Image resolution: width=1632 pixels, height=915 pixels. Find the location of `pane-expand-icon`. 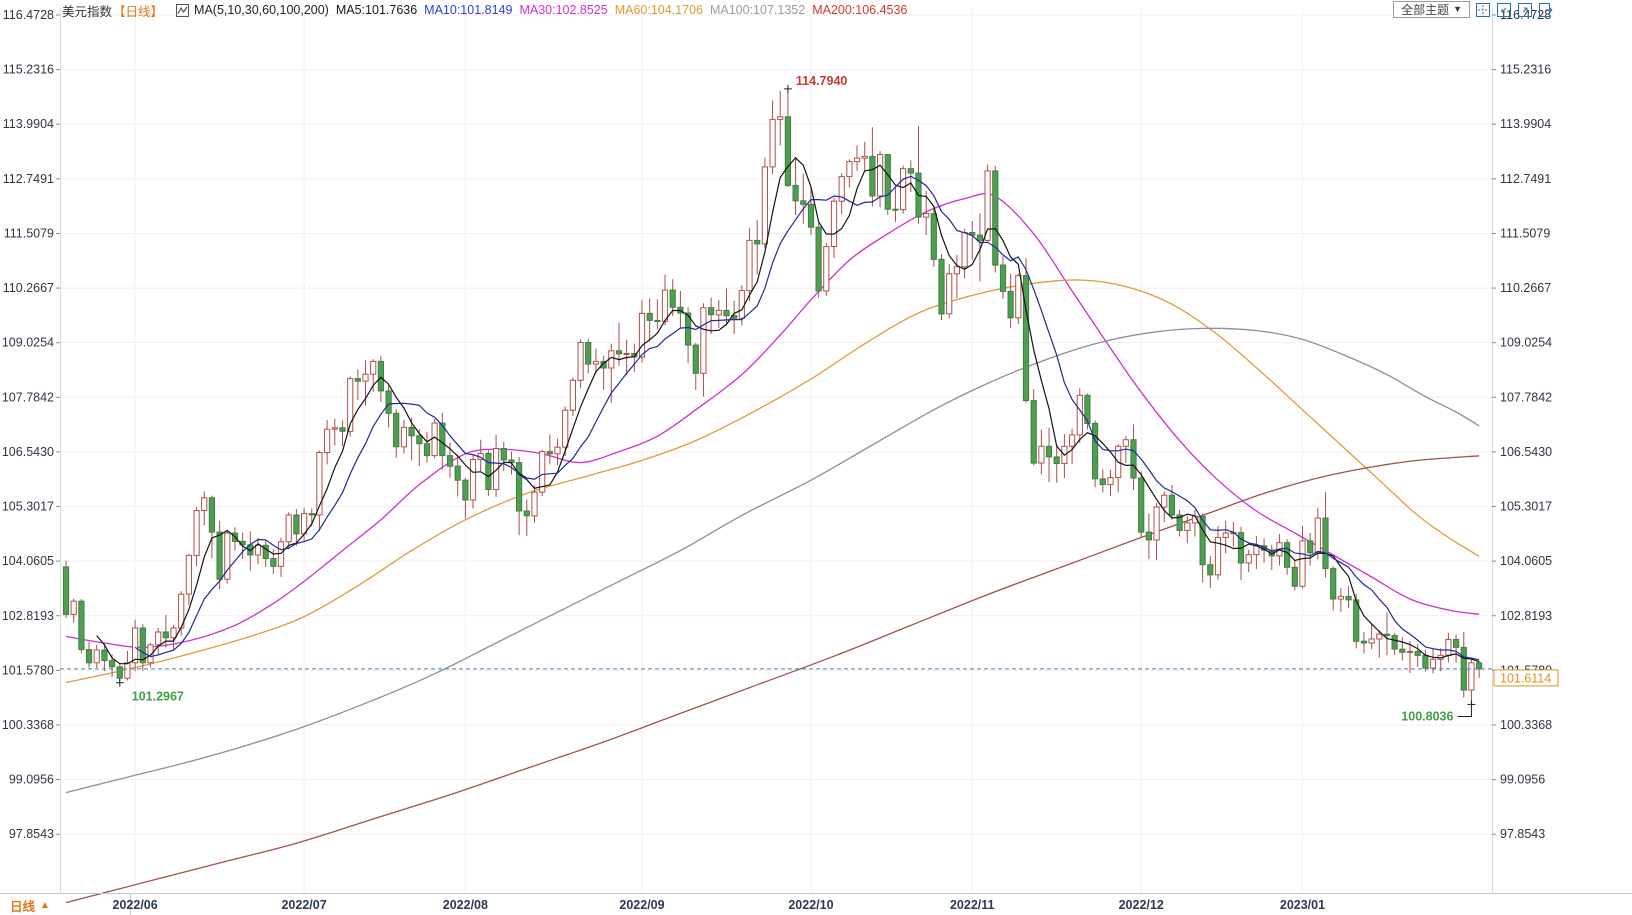

pane-expand-icon is located at coordinates (1546, 10).